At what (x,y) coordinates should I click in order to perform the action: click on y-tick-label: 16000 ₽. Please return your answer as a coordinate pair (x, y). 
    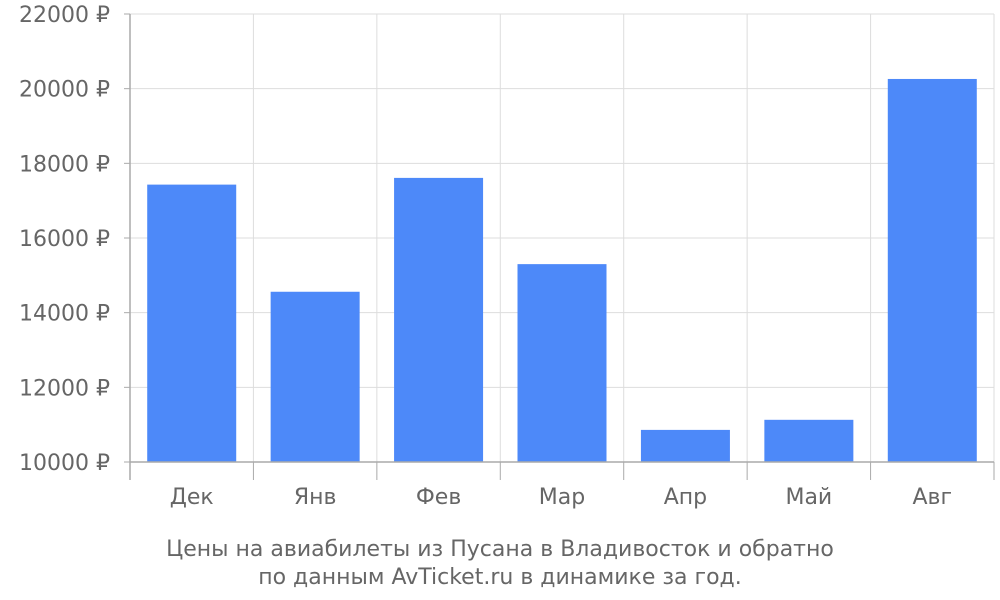
    Looking at the image, I should click on (64, 239).